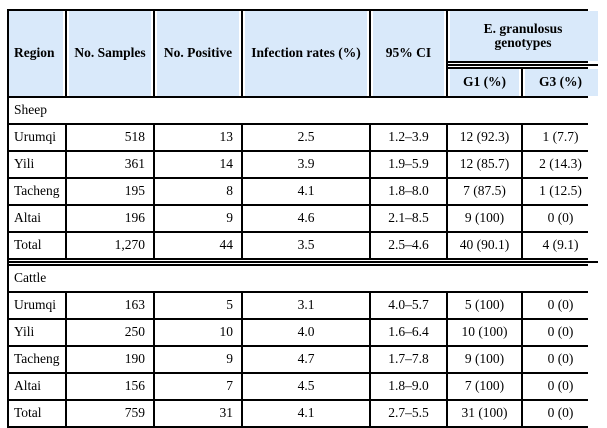  What do you see at coordinates (198, 53) in the screenshot?
I see `header-cell-positive: No. Positive` at bounding box center [198, 53].